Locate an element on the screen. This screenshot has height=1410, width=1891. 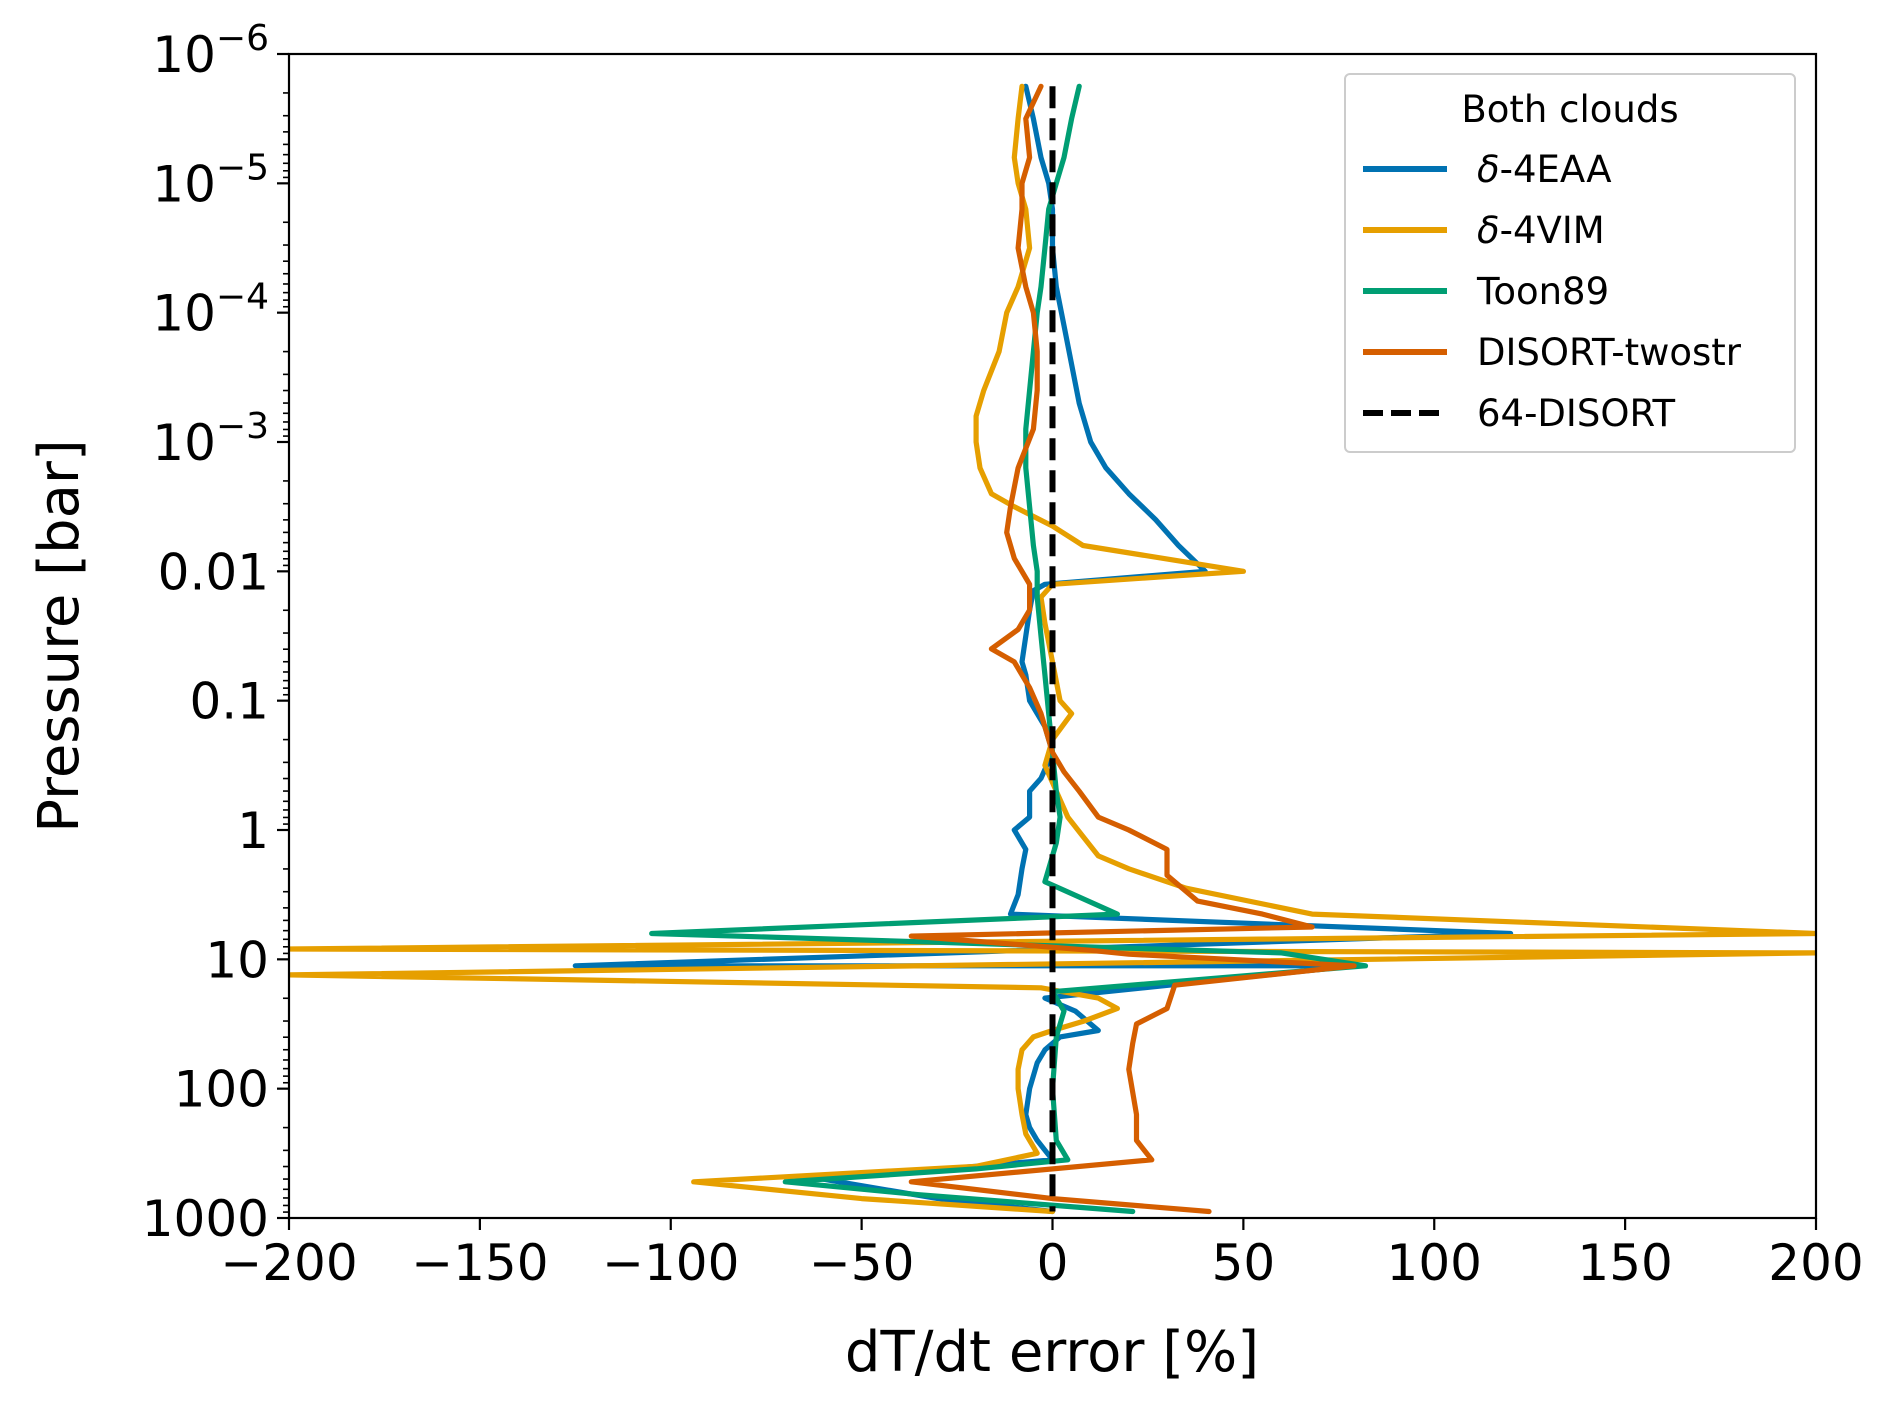
y-axis-title: Pressure [bar] is located at coordinates (59, 636).